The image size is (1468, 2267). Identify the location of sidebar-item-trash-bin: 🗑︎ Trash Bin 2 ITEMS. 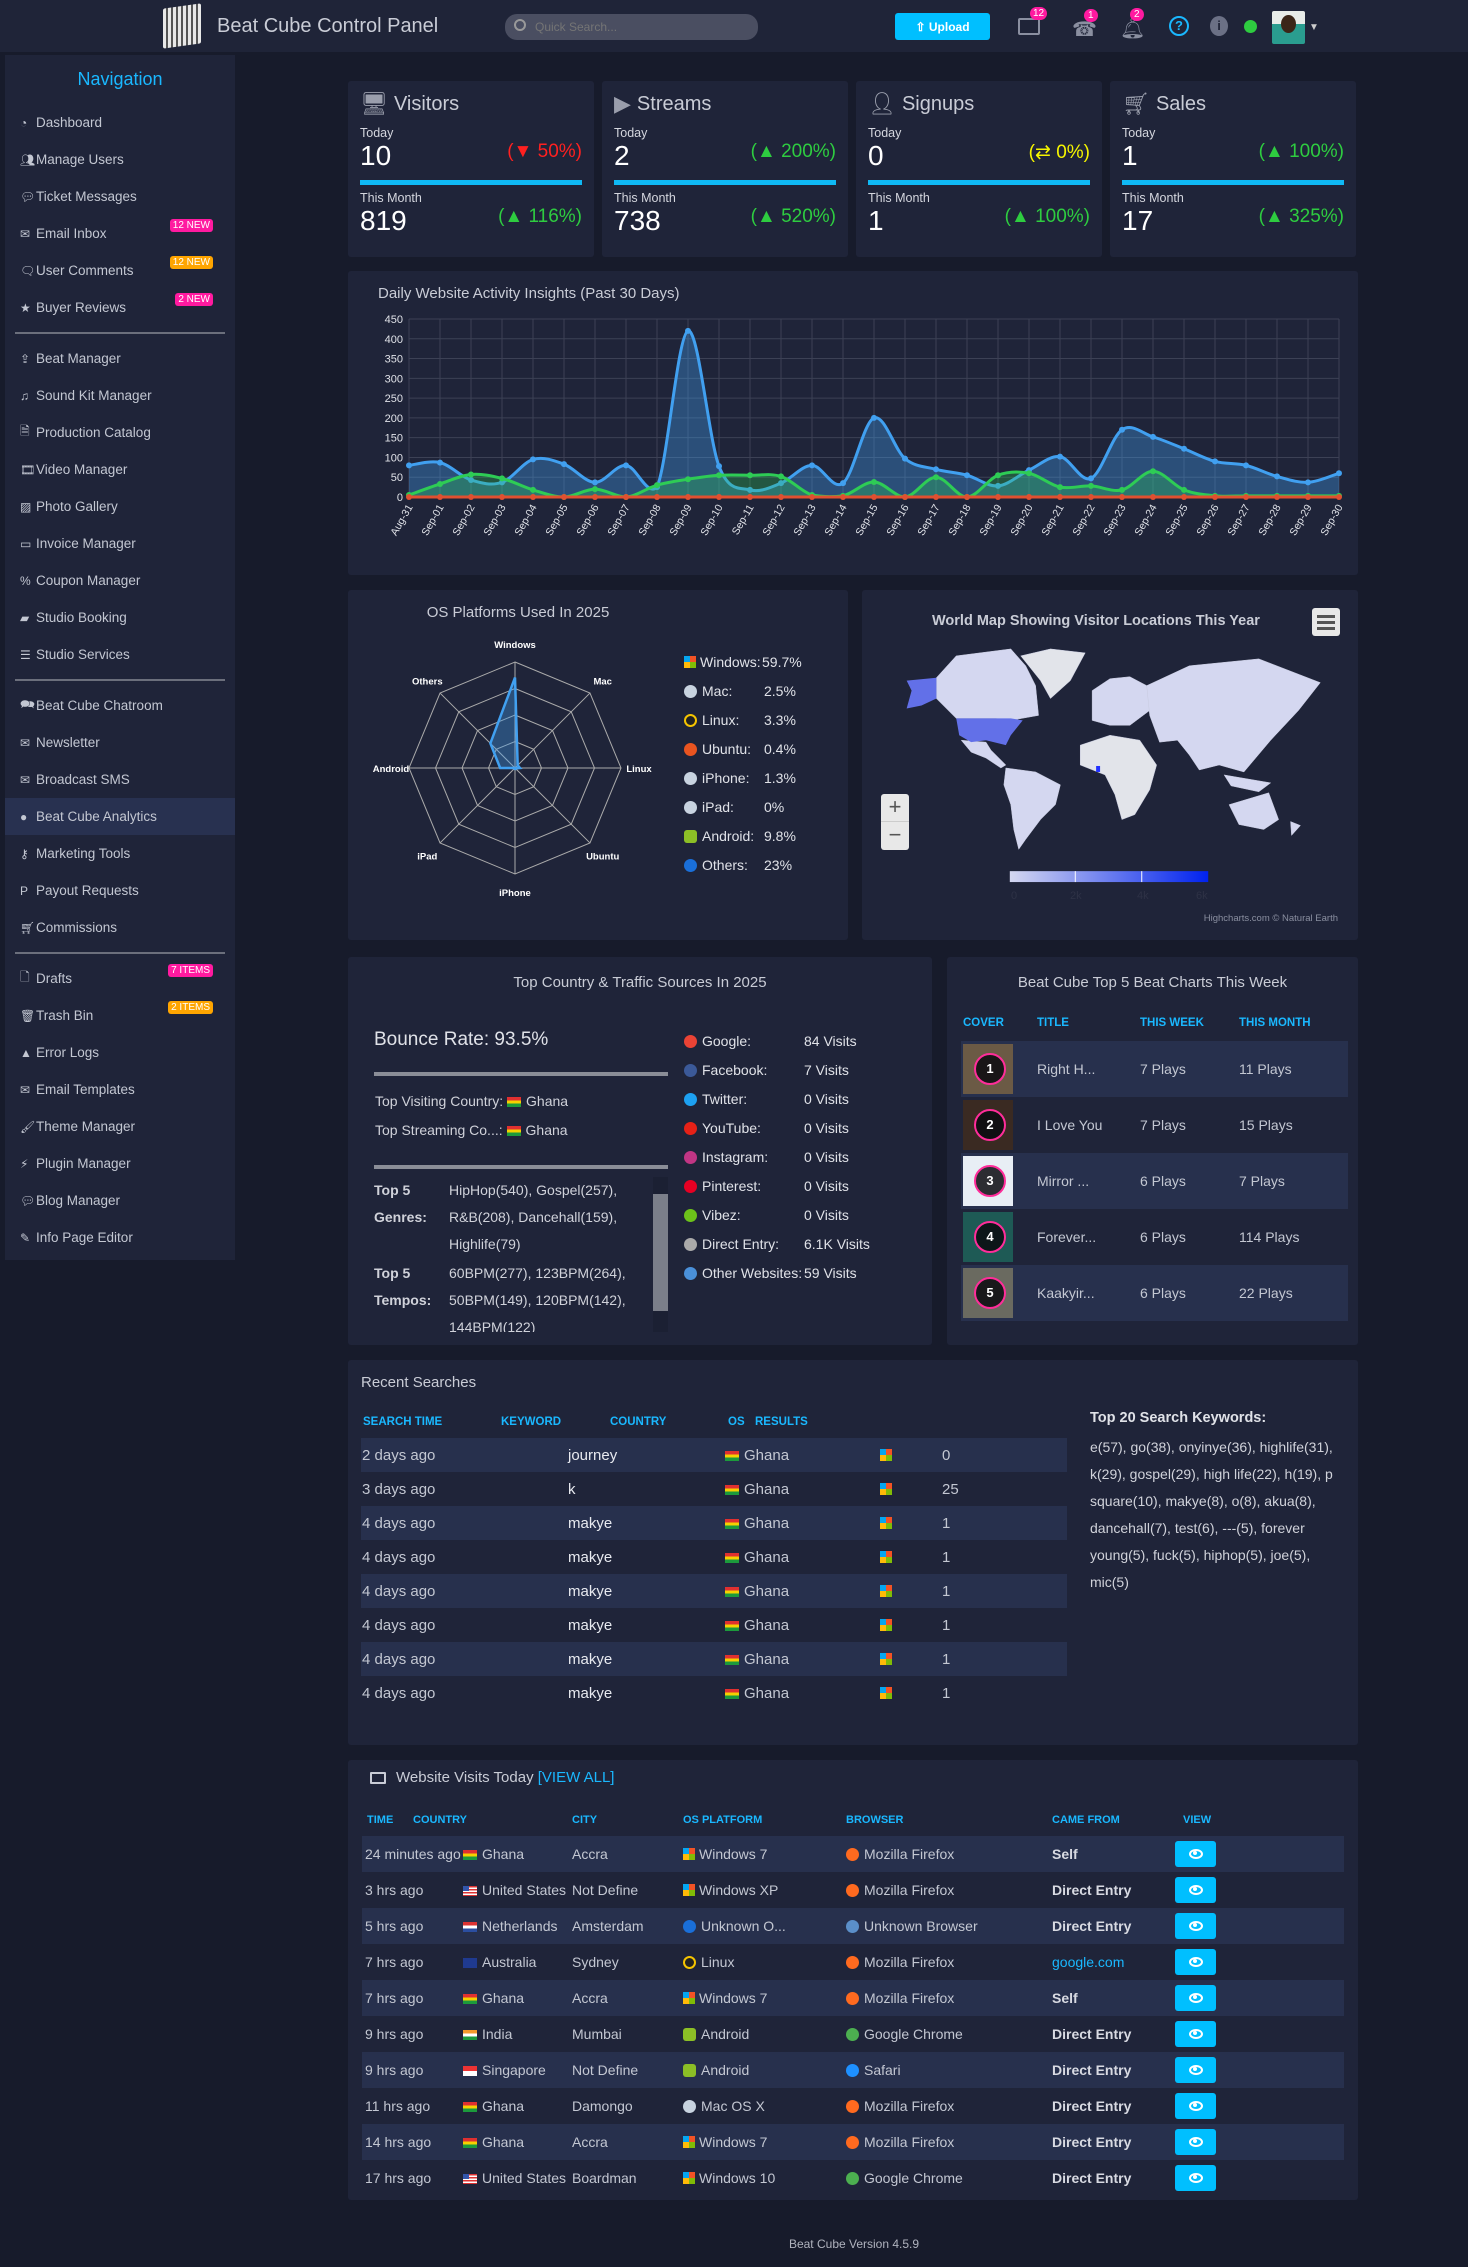
(120, 1015).